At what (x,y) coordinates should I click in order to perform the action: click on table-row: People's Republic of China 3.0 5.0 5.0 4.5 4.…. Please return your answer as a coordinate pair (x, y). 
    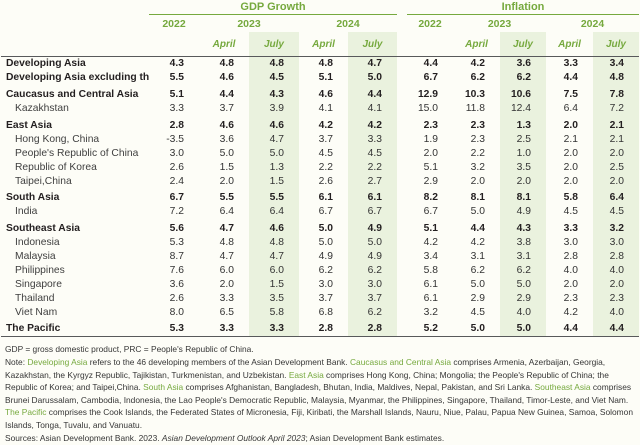
    Looking at the image, I should click on (320, 153).